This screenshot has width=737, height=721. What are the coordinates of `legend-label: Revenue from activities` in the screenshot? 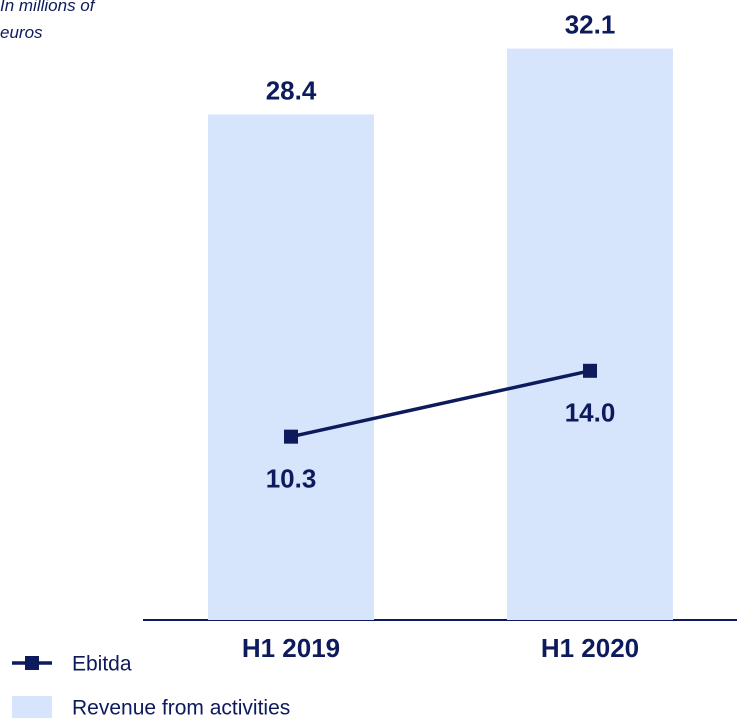 It's located at (181, 708).